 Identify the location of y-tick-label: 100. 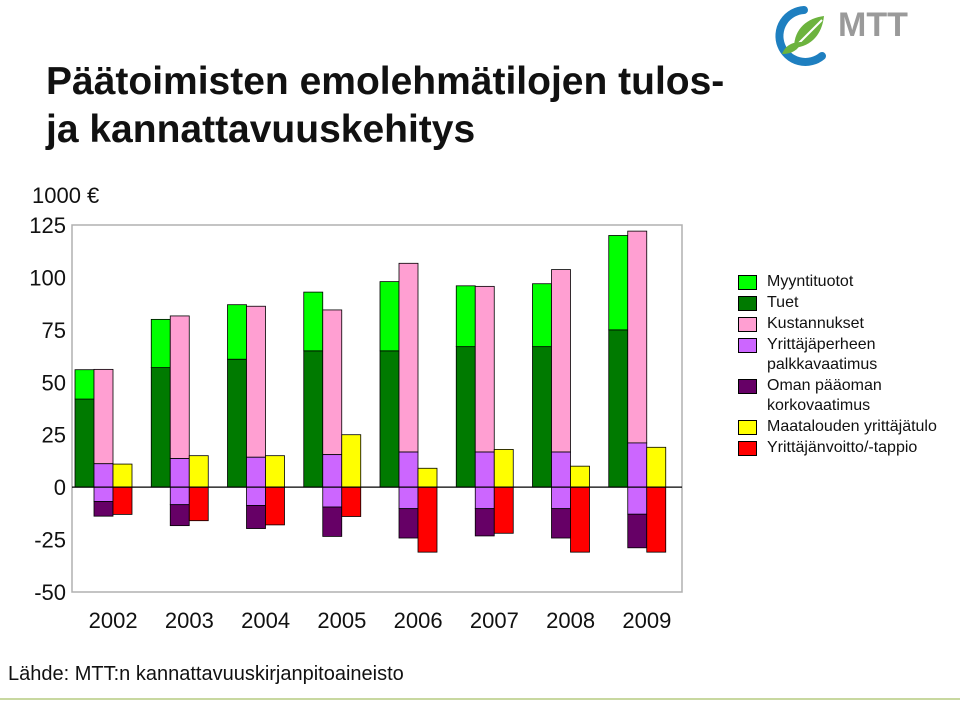
(47, 277).